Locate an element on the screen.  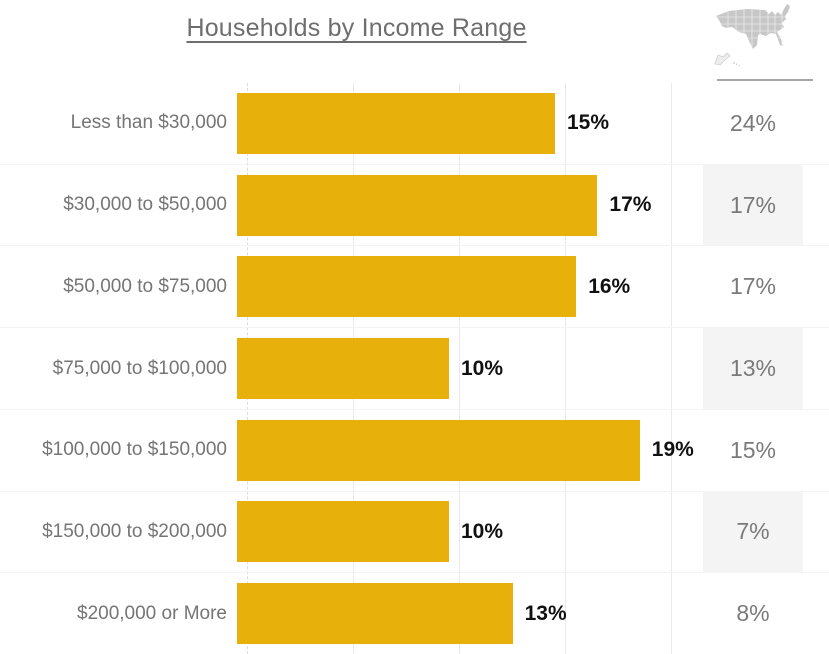
bar-track: 17% is located at coordinates (467, 205).